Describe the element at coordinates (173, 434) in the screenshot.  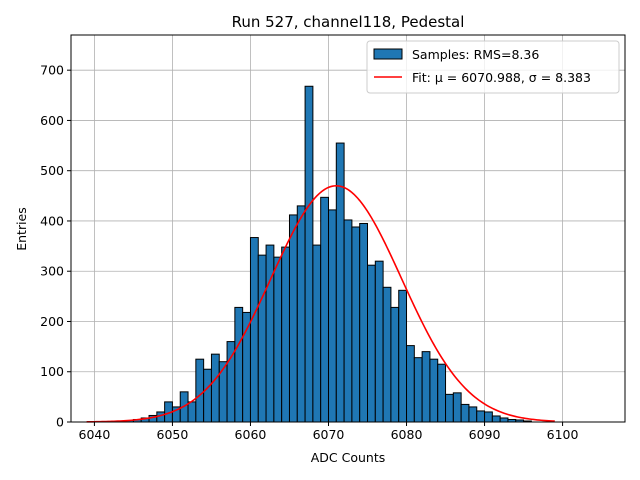
I see `x-tick-label: 6050` at that location.